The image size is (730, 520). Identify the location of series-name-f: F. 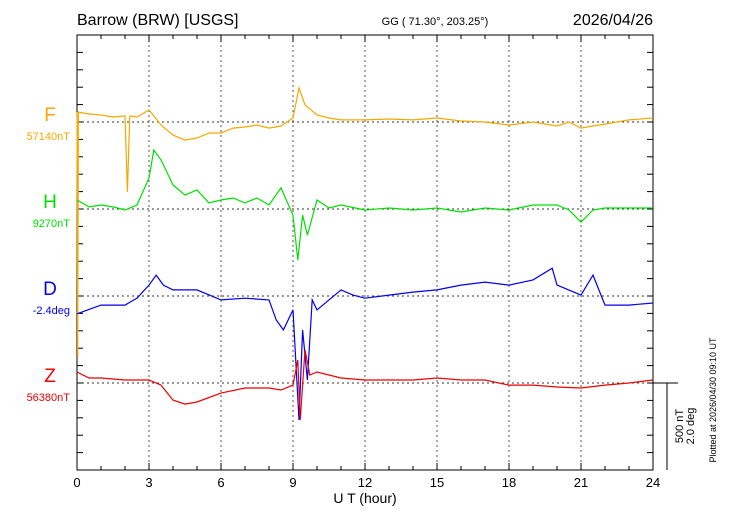
(50, 115).